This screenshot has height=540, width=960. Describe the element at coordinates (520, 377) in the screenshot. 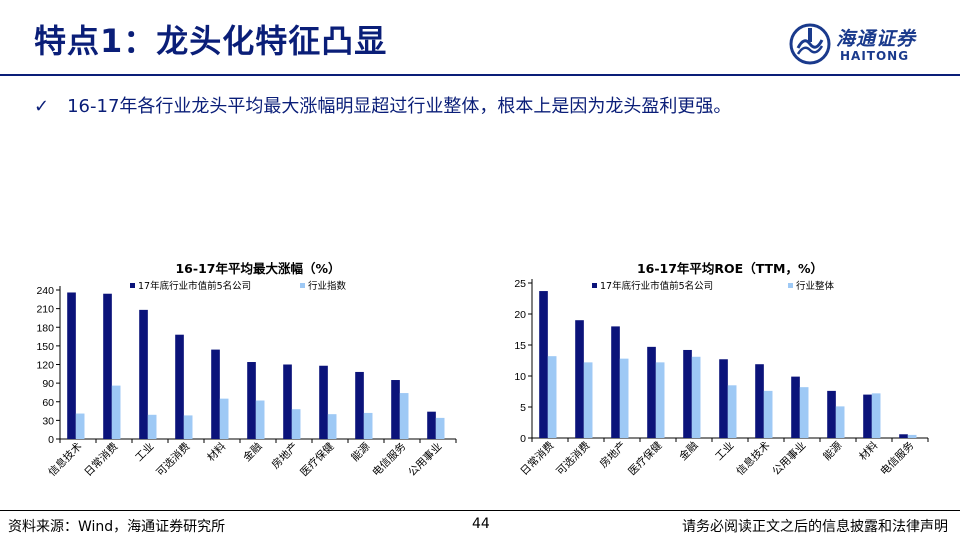

I see `y-tick-label: 10` at that location.